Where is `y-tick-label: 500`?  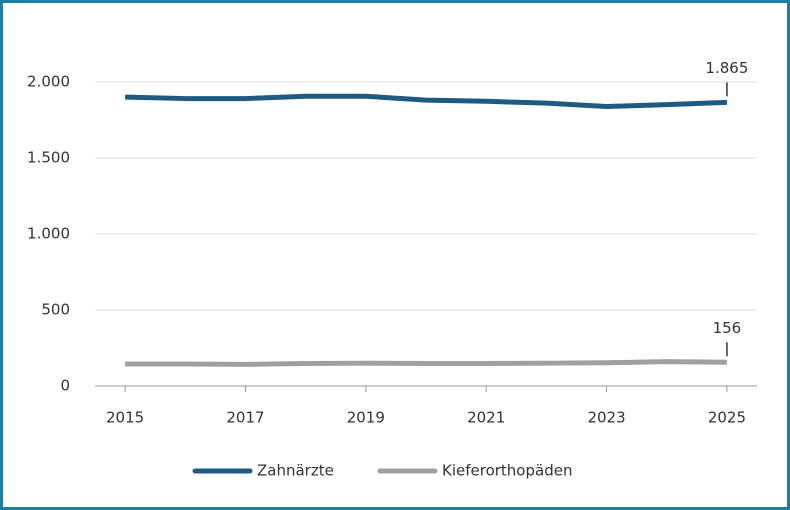
y-tick-label: 500 is located at coordinates (55, 309).